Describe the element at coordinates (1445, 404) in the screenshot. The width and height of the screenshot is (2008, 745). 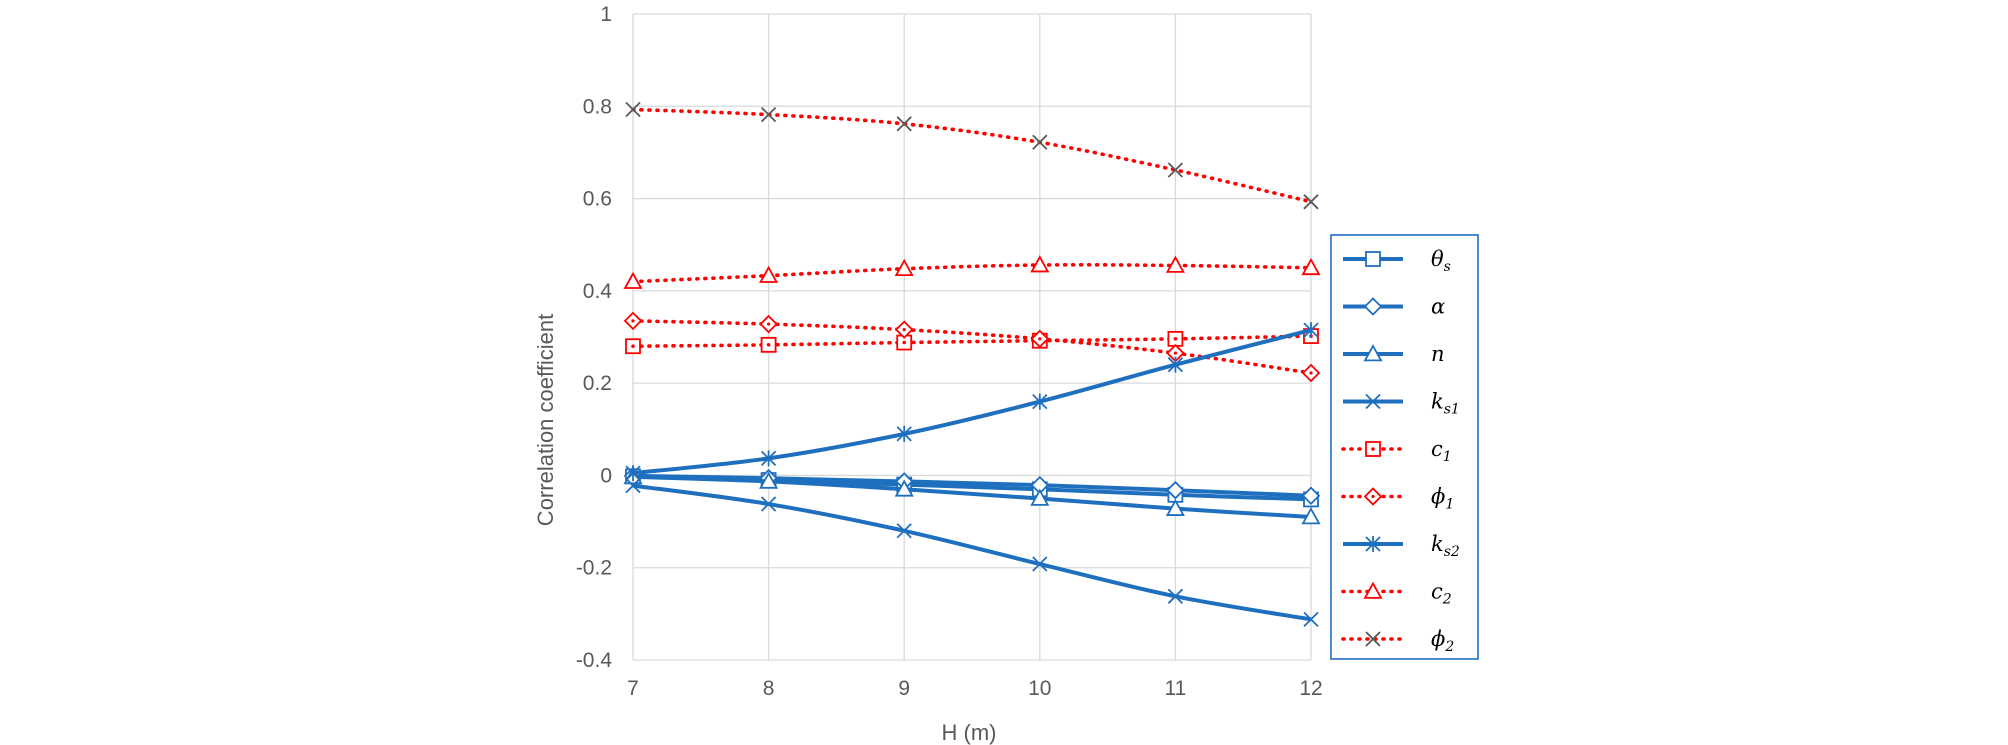
I see `legend-label: ks1` at that location.